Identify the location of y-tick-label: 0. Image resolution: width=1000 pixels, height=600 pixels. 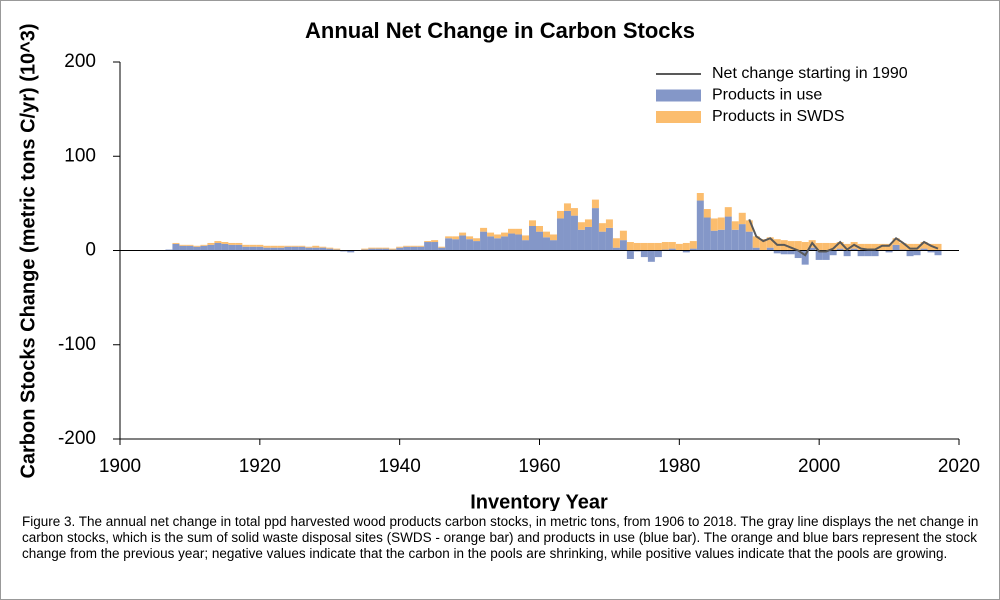
(90, 250).